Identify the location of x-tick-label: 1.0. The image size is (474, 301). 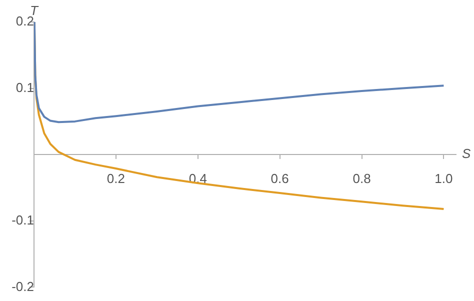
(443, 178).